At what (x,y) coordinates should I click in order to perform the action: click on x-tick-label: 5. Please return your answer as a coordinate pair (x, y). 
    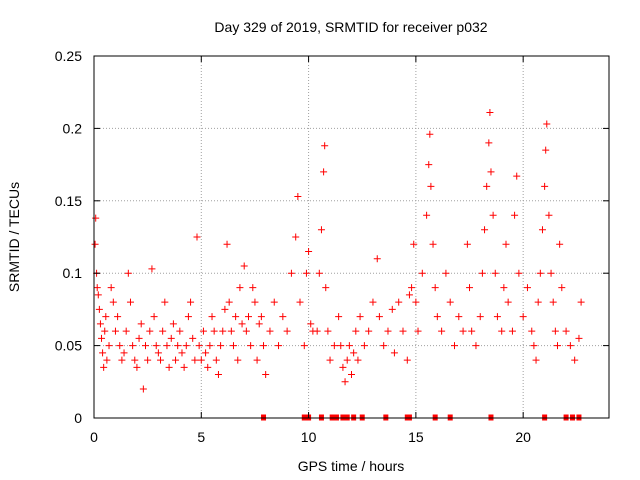
    Looking at the image, I should click on (201, 437).